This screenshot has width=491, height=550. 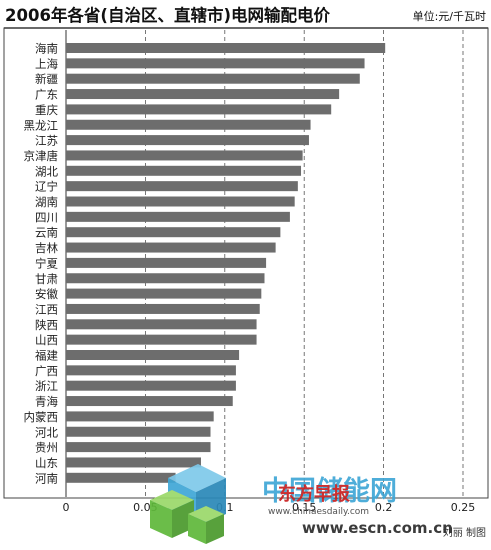 What do you see at coordinates (46, 248) in the screenshot?
I see `category-label: 吉林` at bounding box center [46, 248].